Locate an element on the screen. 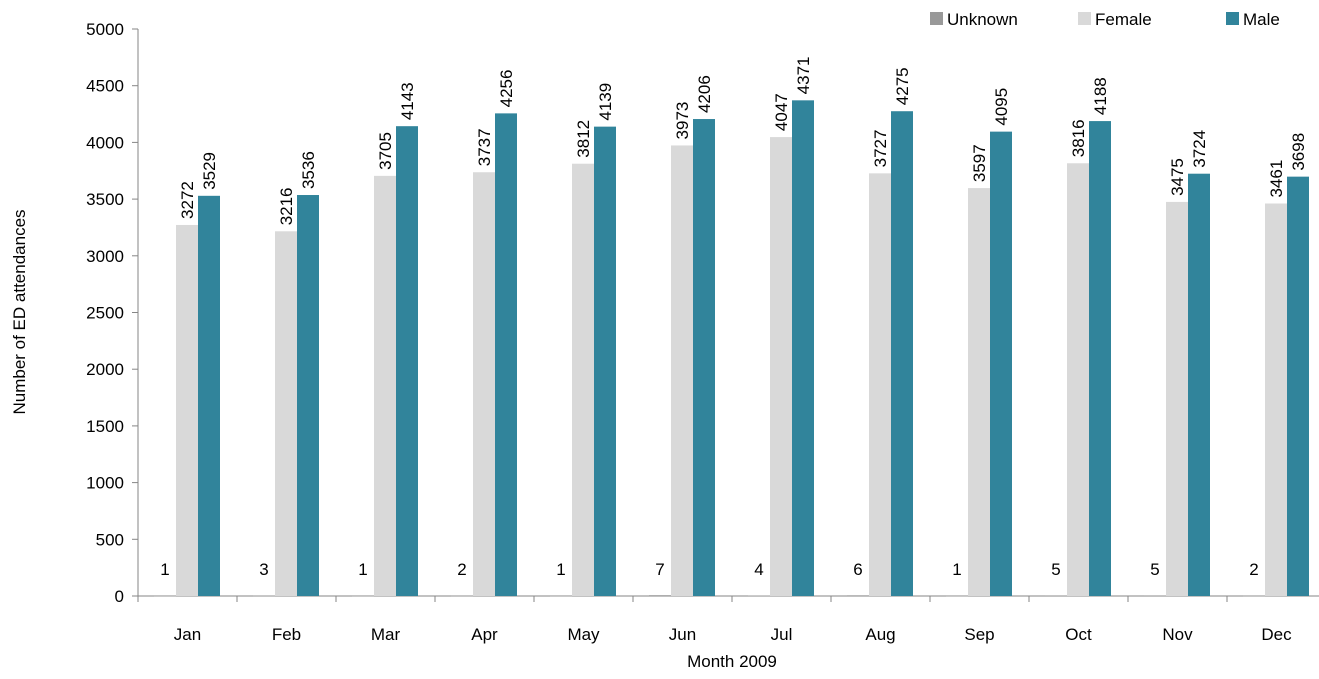 This screenshot has width=1319, height=679. legend-label-unknown: Unknown is located at coordinates (982, 19).